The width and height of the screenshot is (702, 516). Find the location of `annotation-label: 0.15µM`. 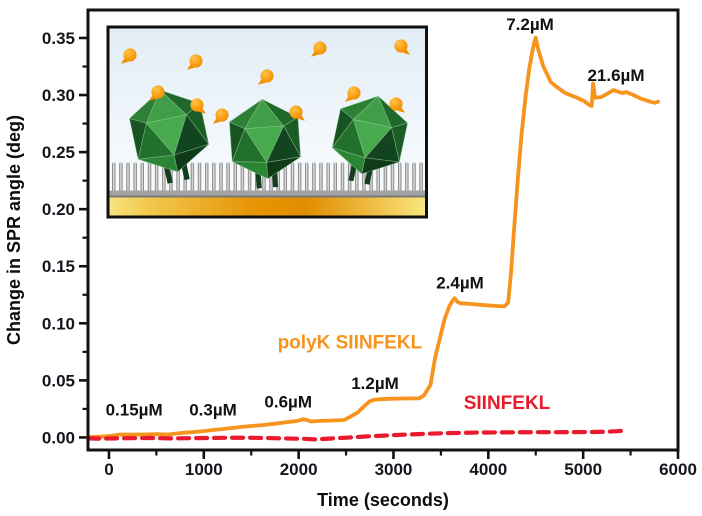

annotation-label: 0.15µM is located at coordinates (134, 409).